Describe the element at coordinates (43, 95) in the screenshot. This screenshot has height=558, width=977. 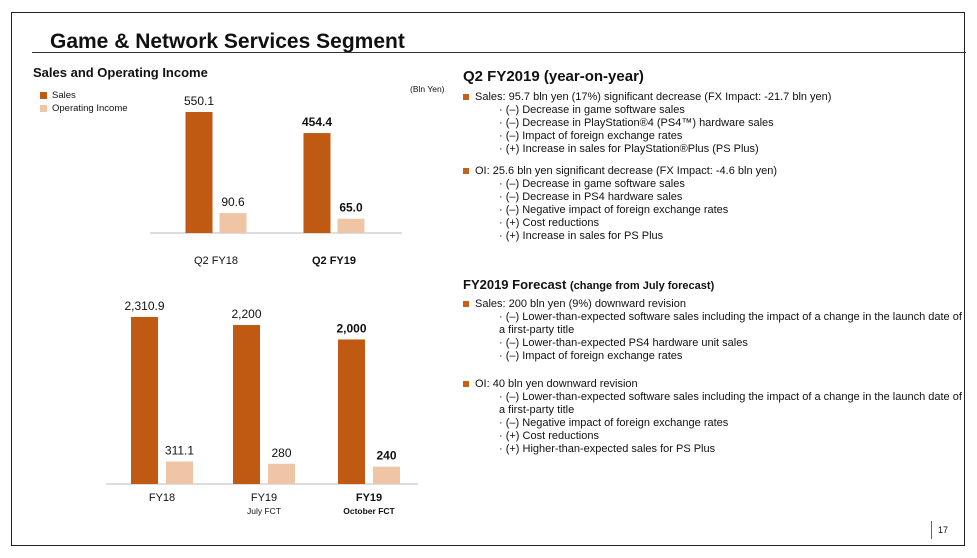
I see `legend-swatch-sales` at that location.